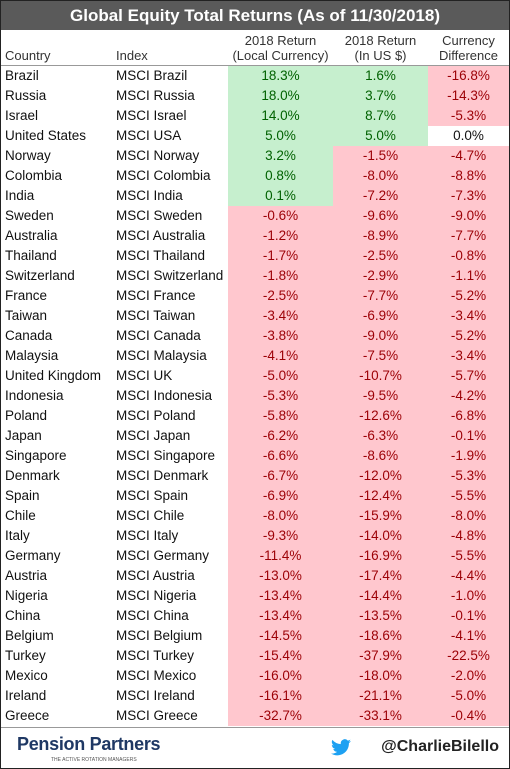  I want to click on value-cell: -1.0%, so click(468, 596).